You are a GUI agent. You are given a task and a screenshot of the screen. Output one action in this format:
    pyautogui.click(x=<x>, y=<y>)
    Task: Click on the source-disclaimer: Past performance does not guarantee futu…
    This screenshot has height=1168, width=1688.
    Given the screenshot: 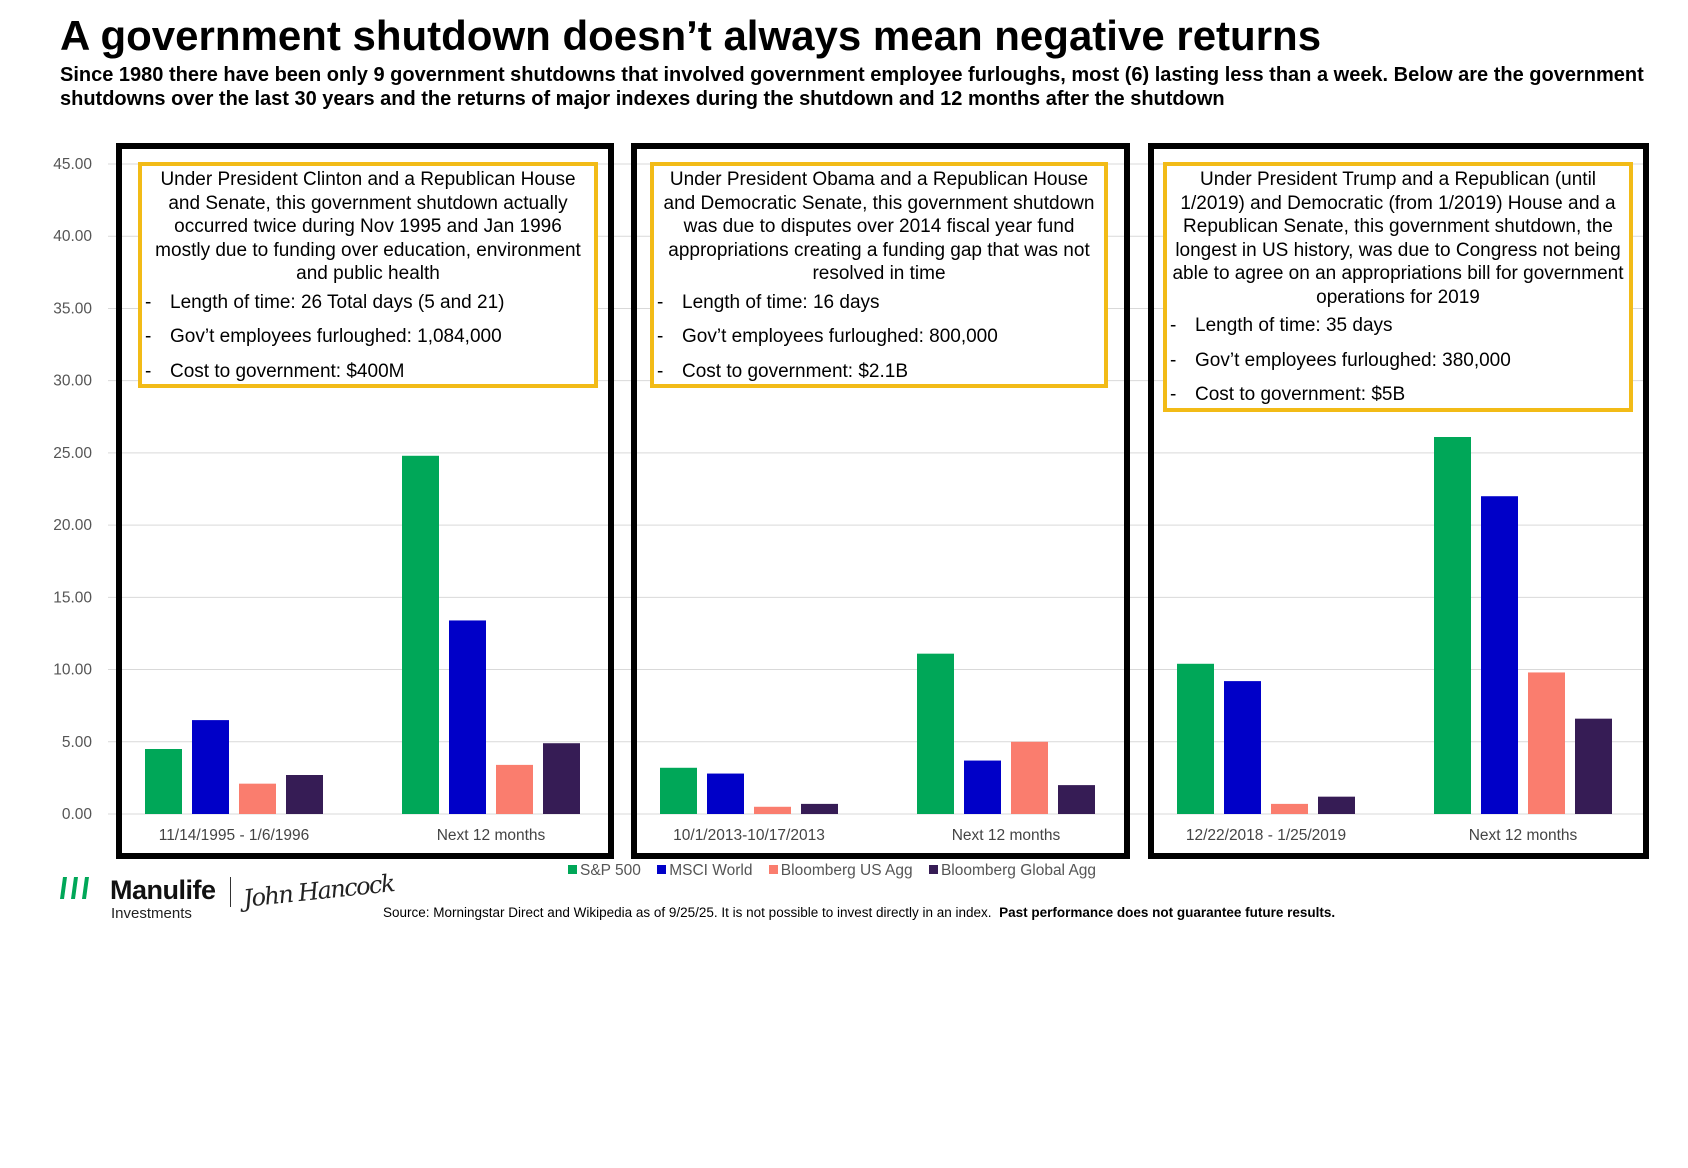 What is the action you would take?
    pyautogui.click(x=1167, y=912)
    